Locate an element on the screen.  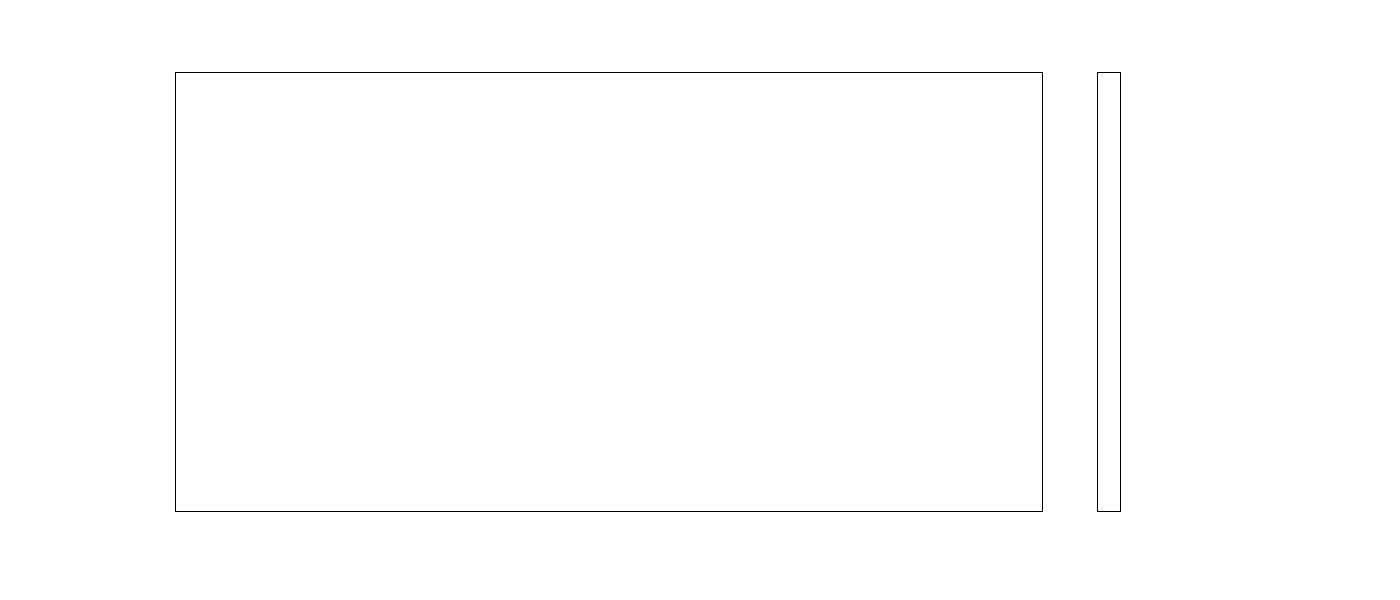
colorbar is located at coordinates (1109, 292).